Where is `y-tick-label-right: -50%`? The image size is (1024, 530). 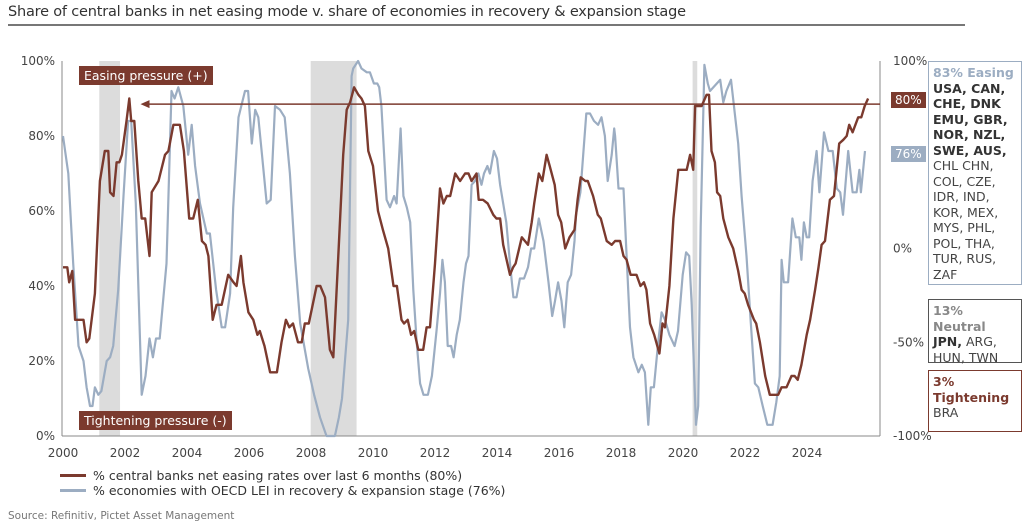
y-tick-label-right: -50% is located at coordinates (908, 342).